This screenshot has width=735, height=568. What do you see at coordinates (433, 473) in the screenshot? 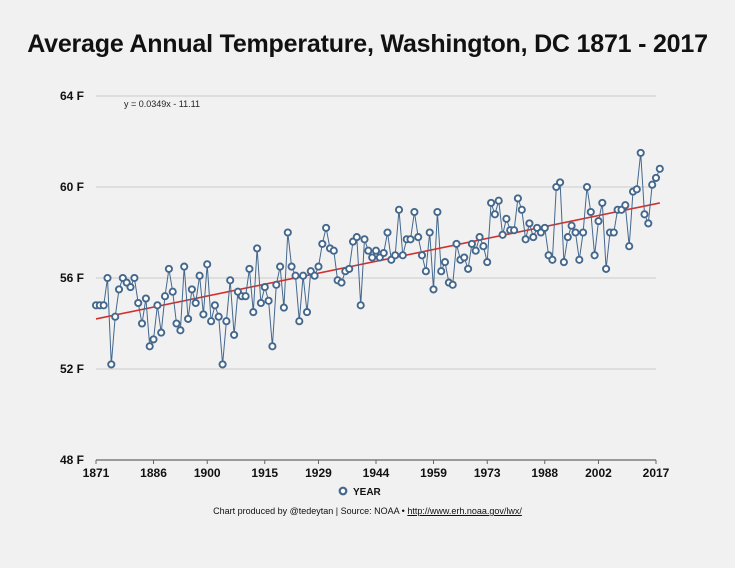
I see `x-tick-label: 1959` at bounding box center [433, 473].